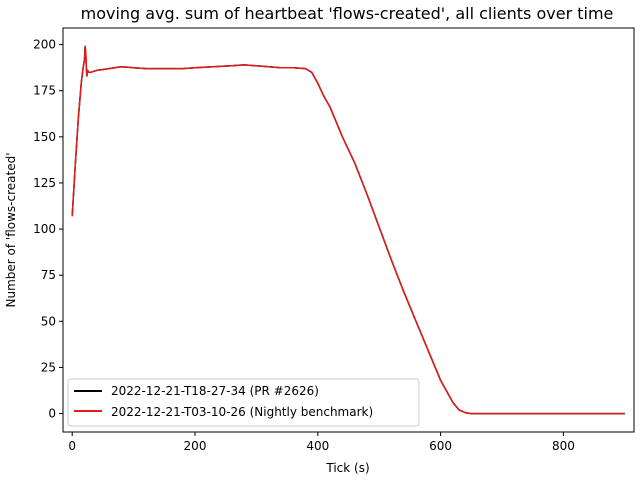 This screenshot has height=480, width=640. I want to click on y-tick-label: 25, so click(48, 367).